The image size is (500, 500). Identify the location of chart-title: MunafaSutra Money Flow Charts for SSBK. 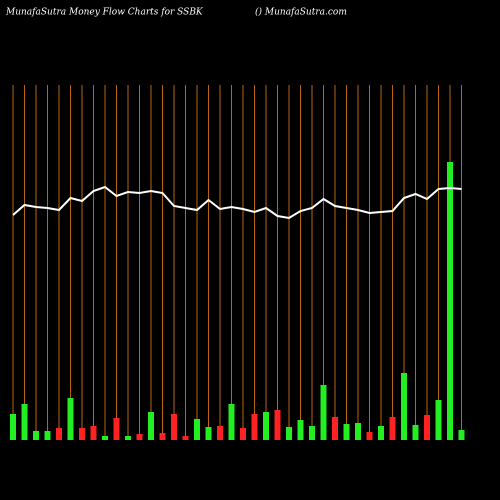
(104, 13).